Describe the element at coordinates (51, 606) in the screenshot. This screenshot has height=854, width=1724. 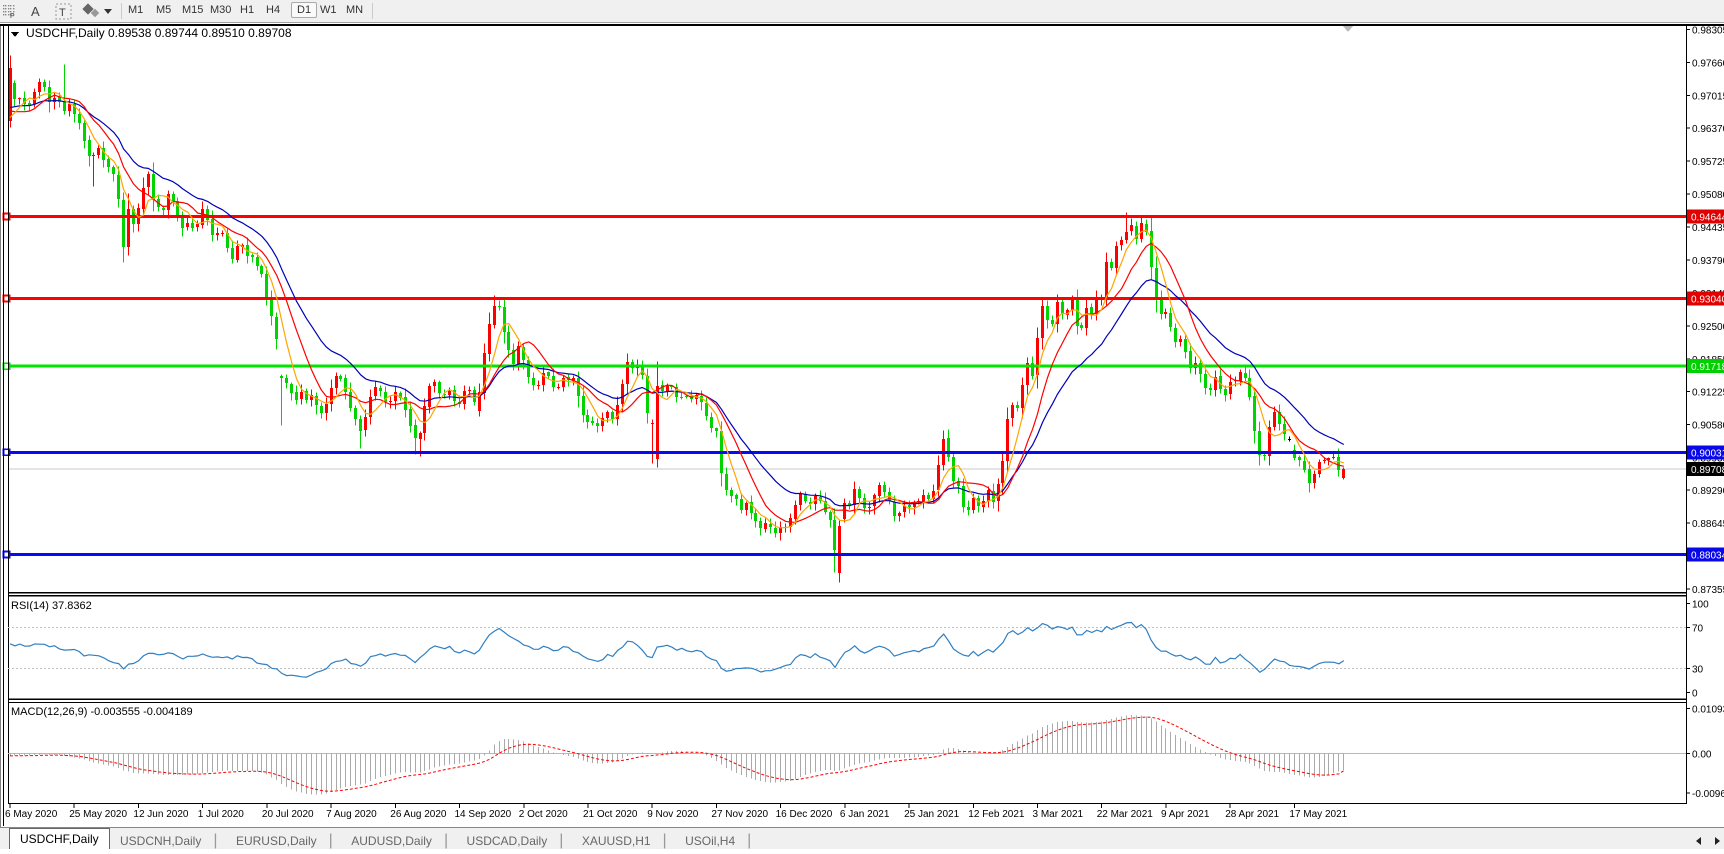
I see `svg-text: RSI(14) 37.8362` at that location.